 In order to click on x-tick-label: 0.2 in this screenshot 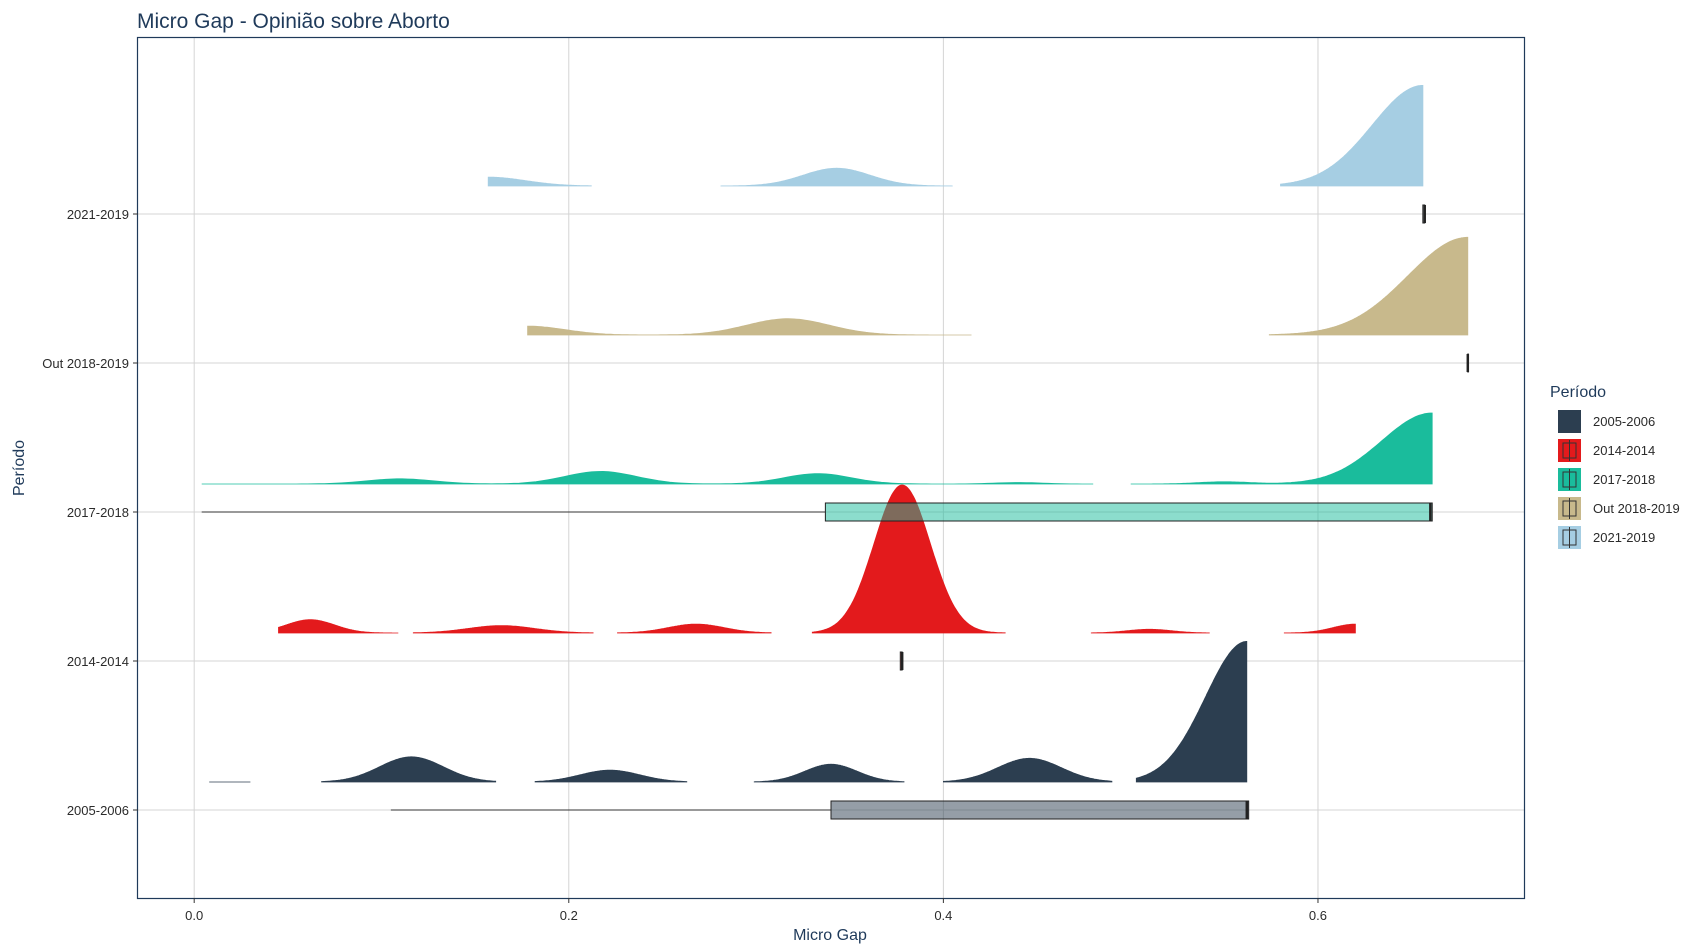, I will do `click(569, 915)`.